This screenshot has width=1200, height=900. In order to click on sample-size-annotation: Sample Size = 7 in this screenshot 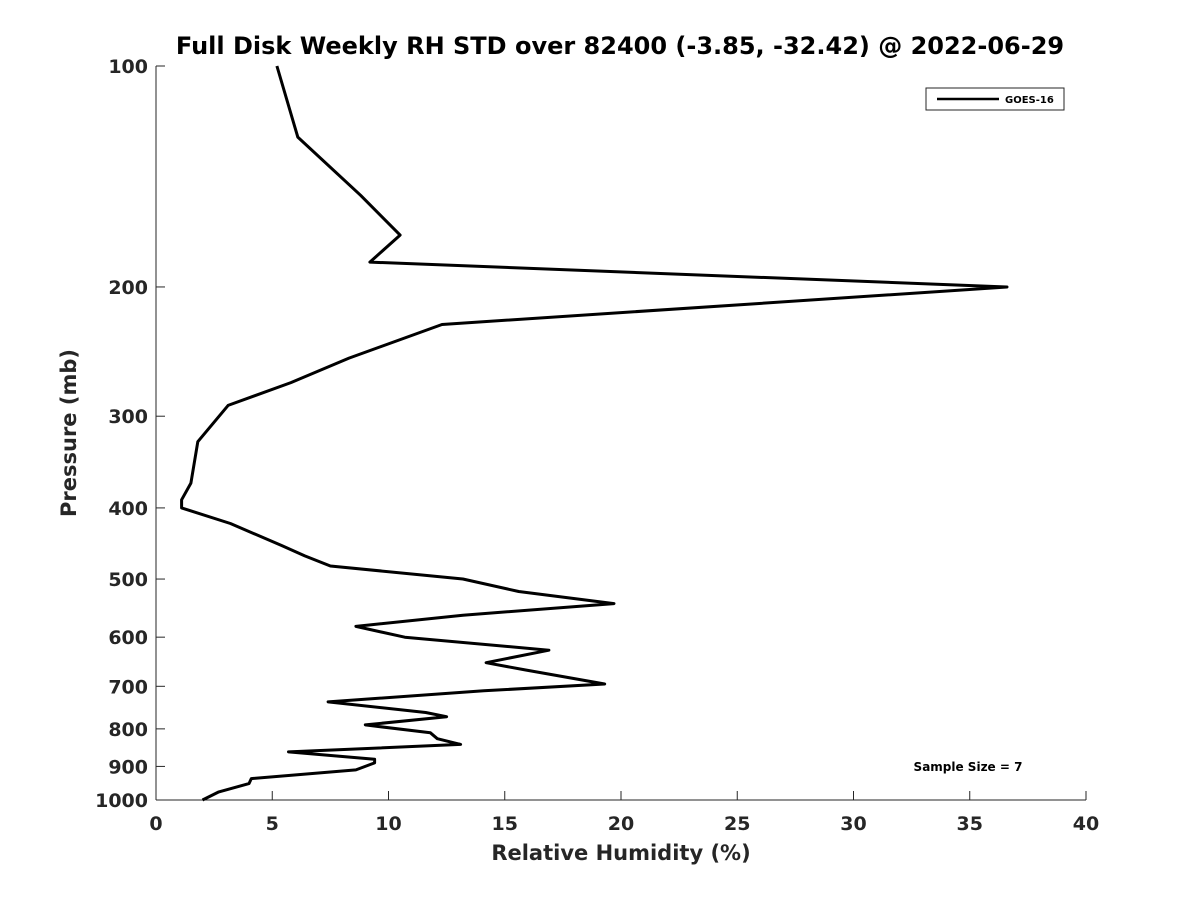, I will do `click(968, 767)`.